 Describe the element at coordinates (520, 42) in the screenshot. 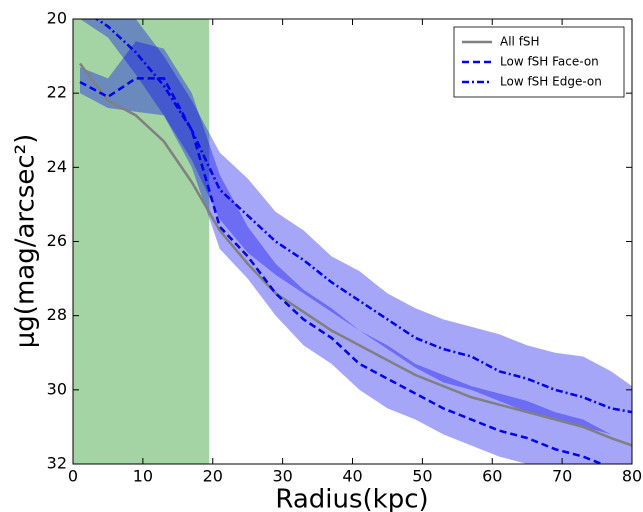

I see `legend-label: All fSH` at that location.